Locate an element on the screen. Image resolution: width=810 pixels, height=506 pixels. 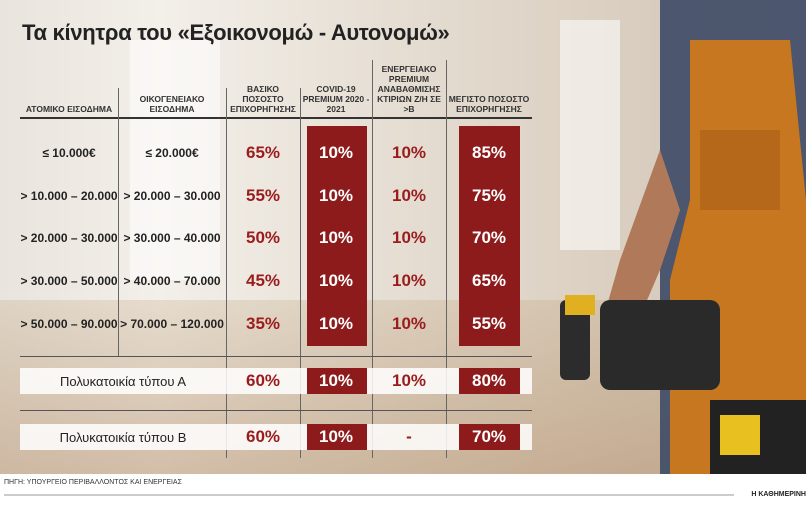
covid-column-highlight is located at coordinates (337, 236).